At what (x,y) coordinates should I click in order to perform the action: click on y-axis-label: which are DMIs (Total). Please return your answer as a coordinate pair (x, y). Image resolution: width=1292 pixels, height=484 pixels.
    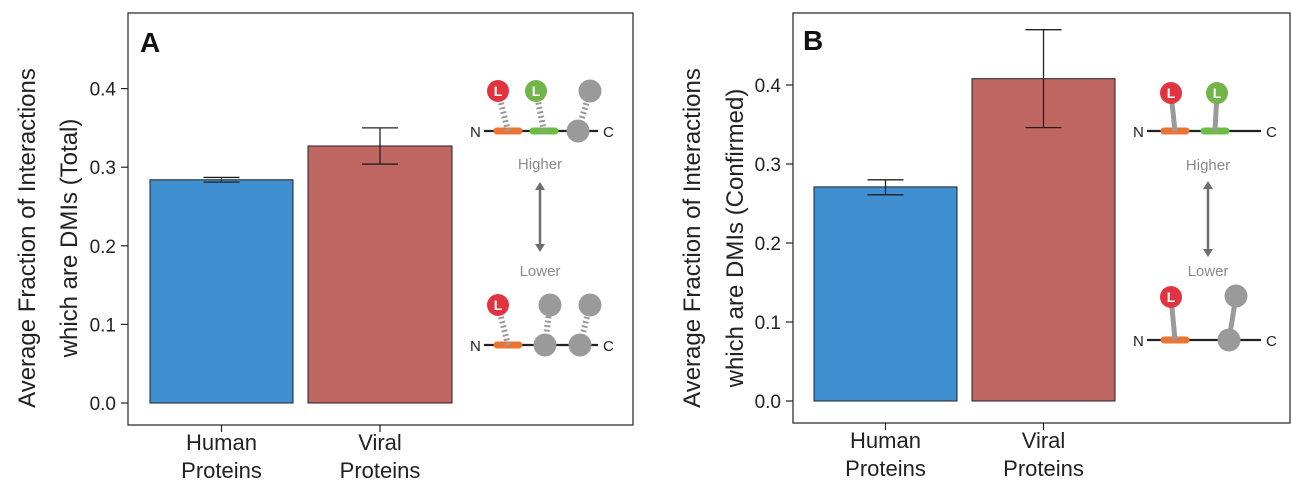
    Looking at the image, I should click on (69, 239).